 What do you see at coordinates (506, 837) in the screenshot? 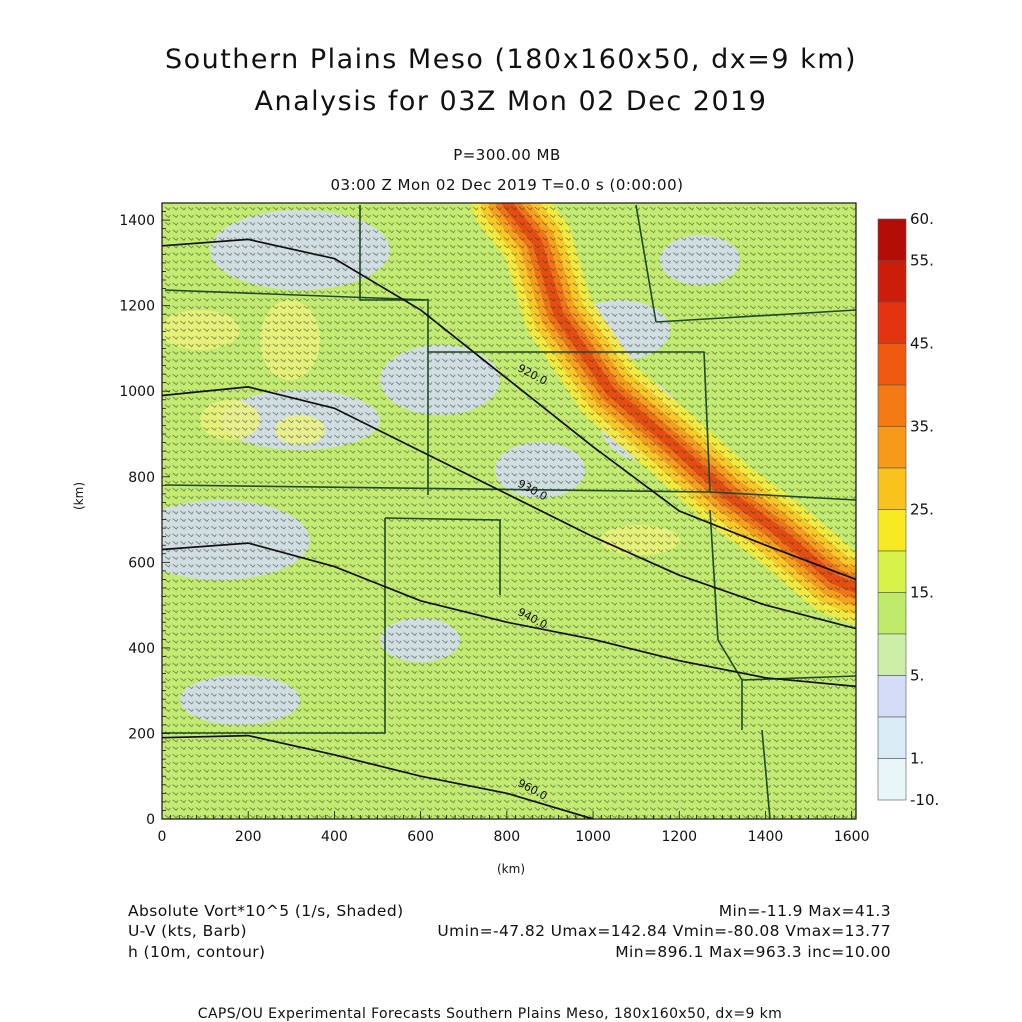
I see `x-tick-label: 800` at bounding box center [506, 837].